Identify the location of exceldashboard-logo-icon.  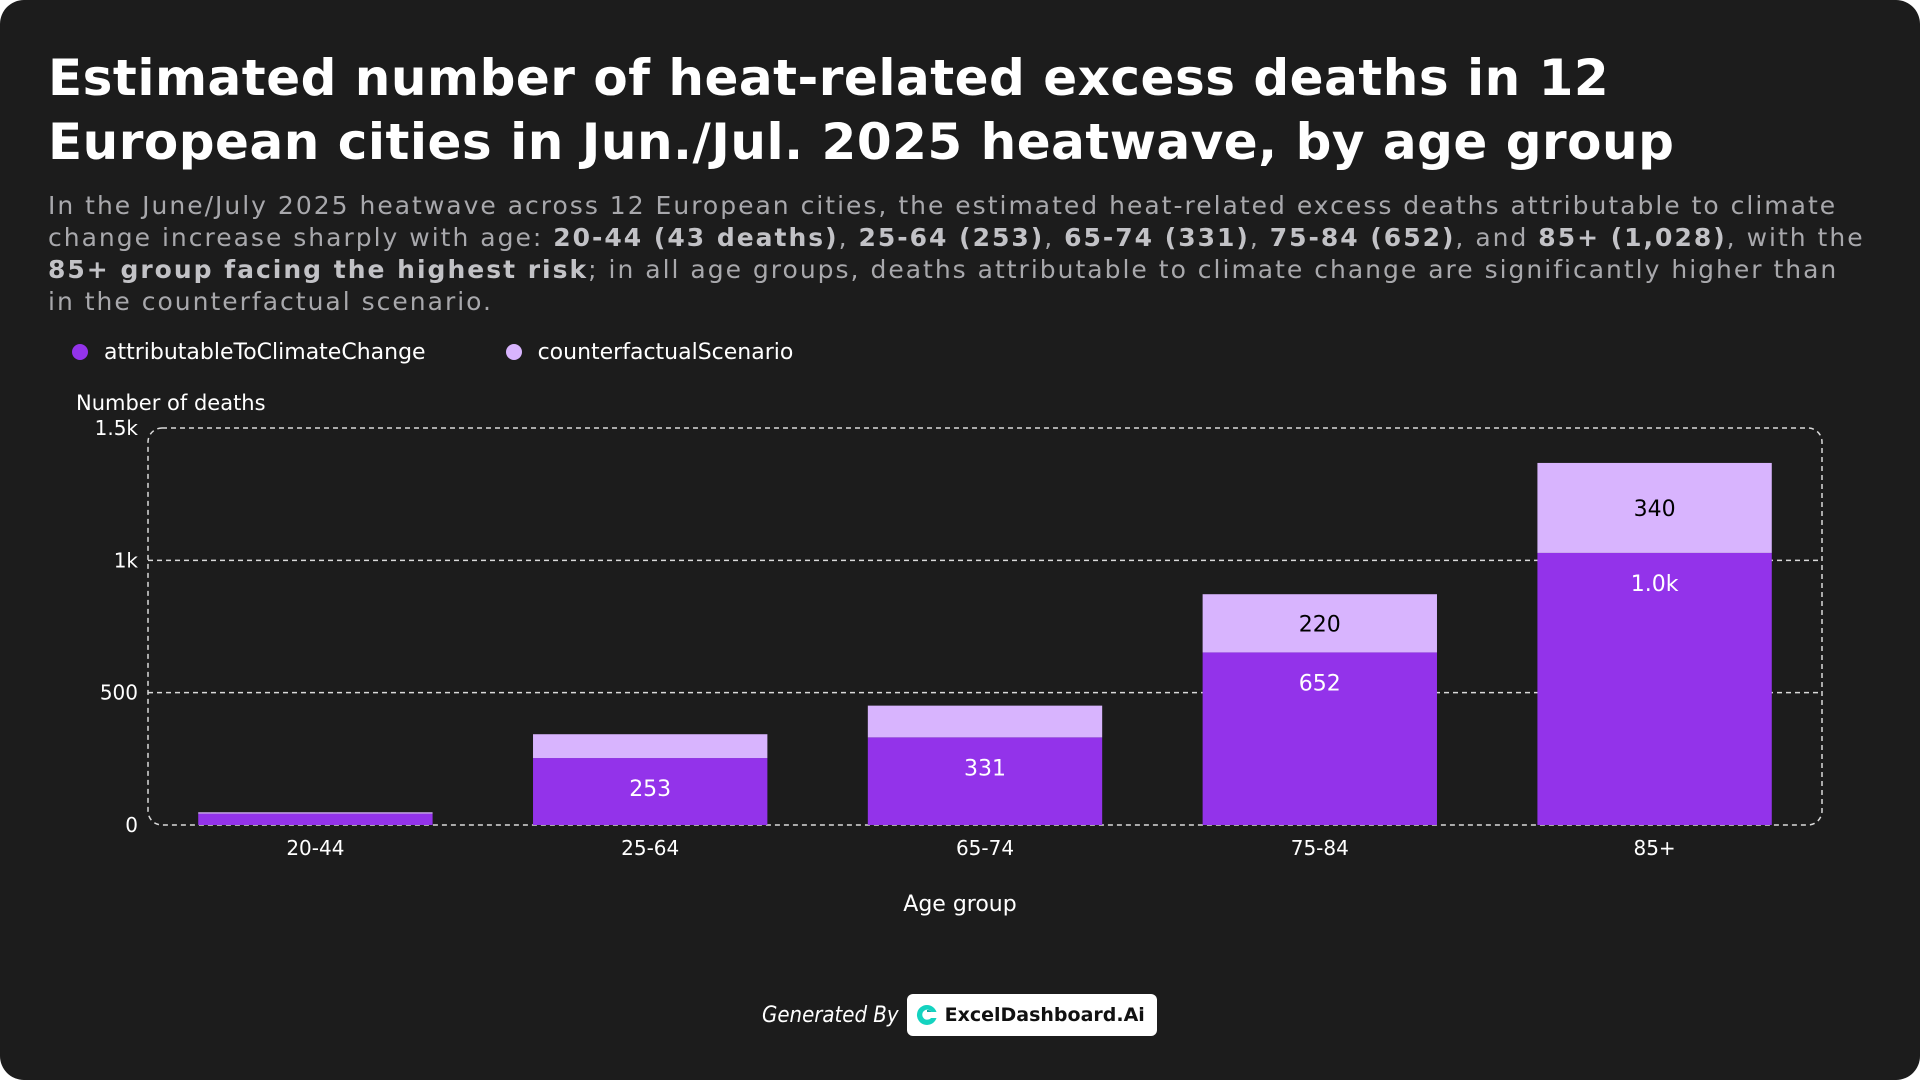
(926, 1014).